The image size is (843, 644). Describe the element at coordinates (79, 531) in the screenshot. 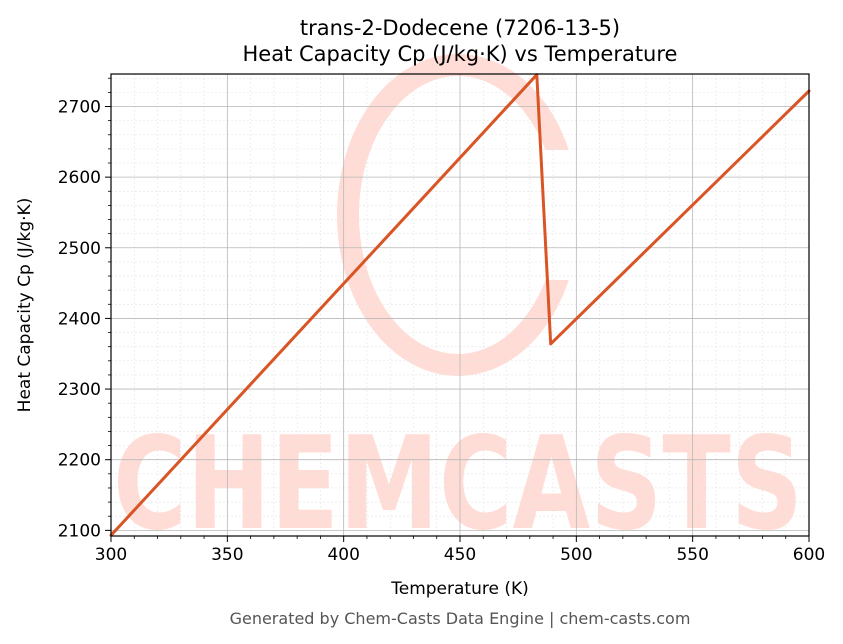

I see `y-tick-label: 2100` at that location.